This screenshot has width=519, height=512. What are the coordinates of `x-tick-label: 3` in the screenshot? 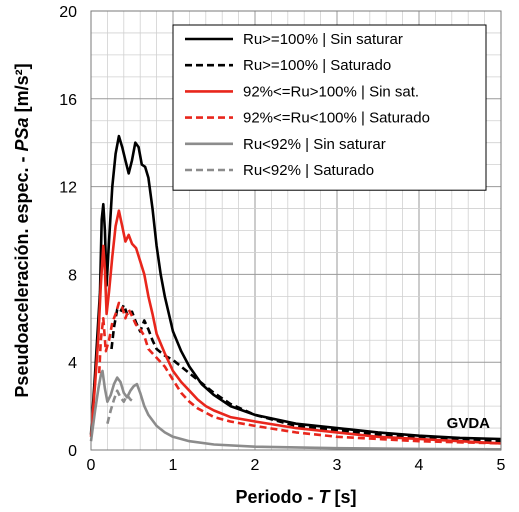 It's located at (337, 465).